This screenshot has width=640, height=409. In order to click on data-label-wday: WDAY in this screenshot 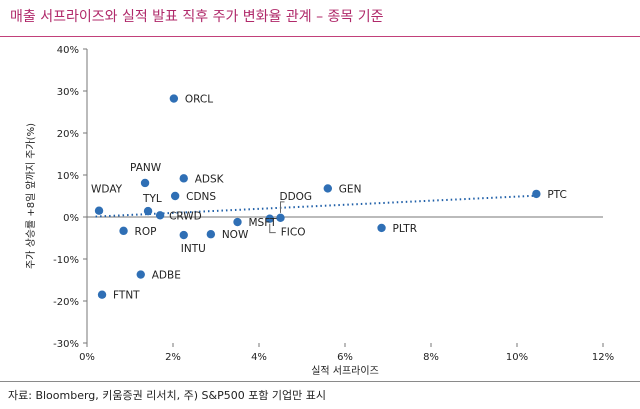, I will do `click(107, 190)`.